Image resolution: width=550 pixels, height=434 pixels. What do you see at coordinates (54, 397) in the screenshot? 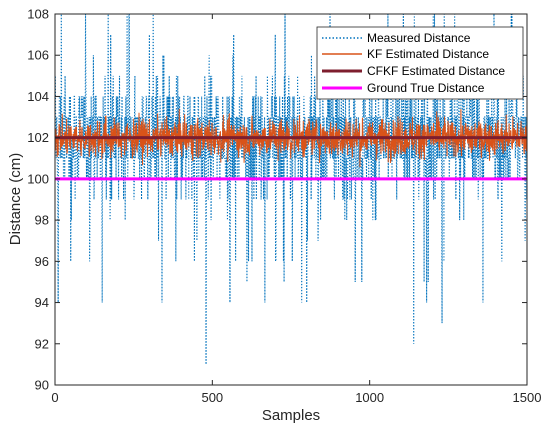
I see `x-tick-label: 0` at bounding box center [54, 397].